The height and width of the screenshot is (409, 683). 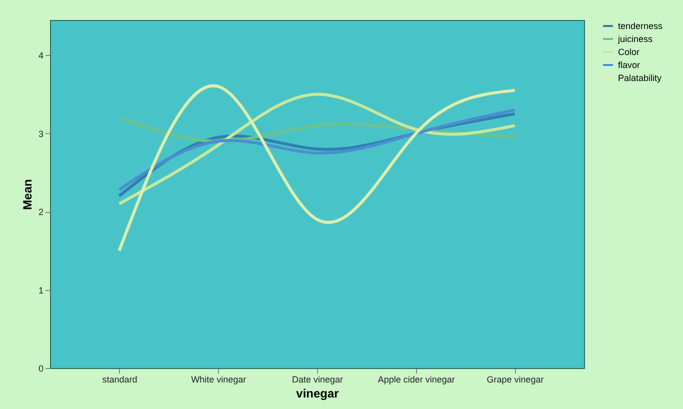 What do you see at coordinates (120, 379) in the screenshot?
I see `x-tick-label: standard` at bounding box center [120, 379].